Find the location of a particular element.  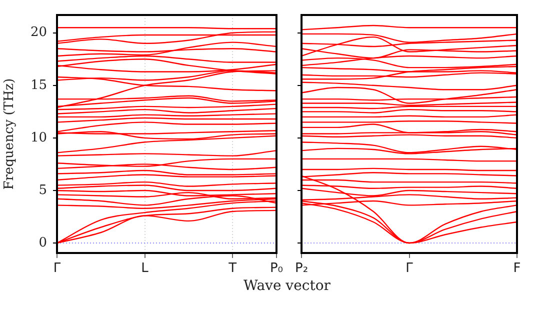

x-tick-label: T is located at coordinates (232, 268).